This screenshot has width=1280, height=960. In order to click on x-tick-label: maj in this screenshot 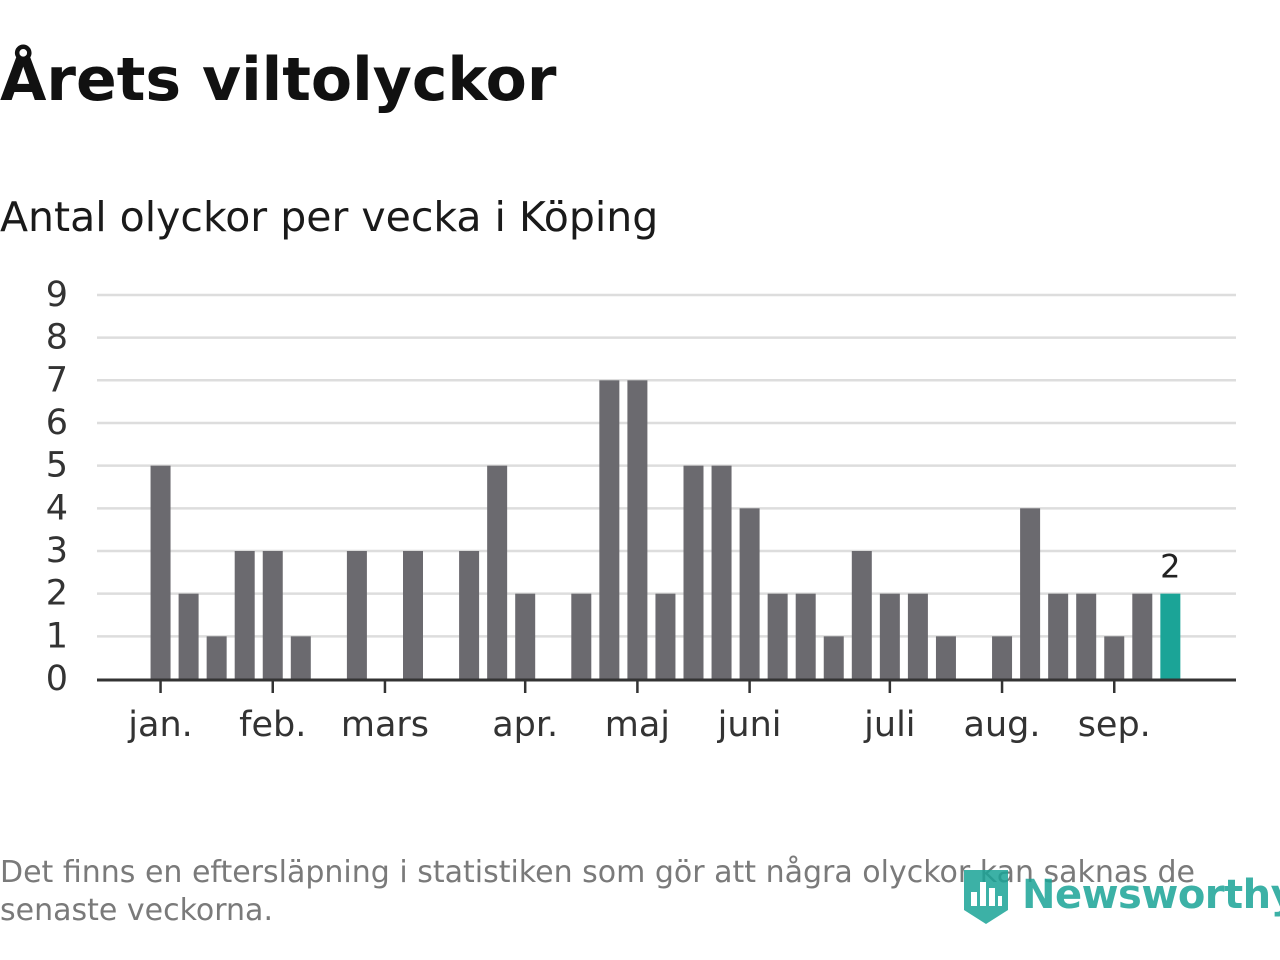, I will do `click(637, 725)`.